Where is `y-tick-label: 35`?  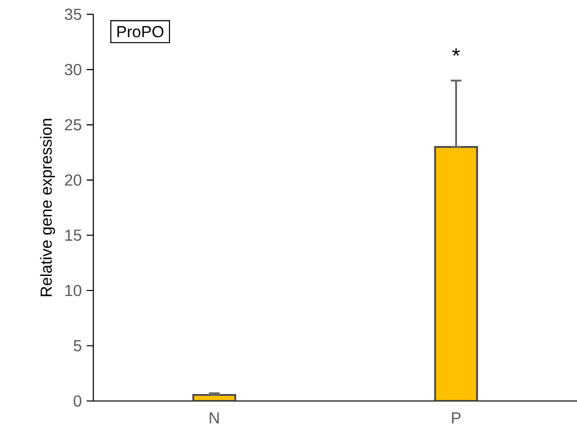
y-tick-label: 35 is located at coordinates (73, 14).